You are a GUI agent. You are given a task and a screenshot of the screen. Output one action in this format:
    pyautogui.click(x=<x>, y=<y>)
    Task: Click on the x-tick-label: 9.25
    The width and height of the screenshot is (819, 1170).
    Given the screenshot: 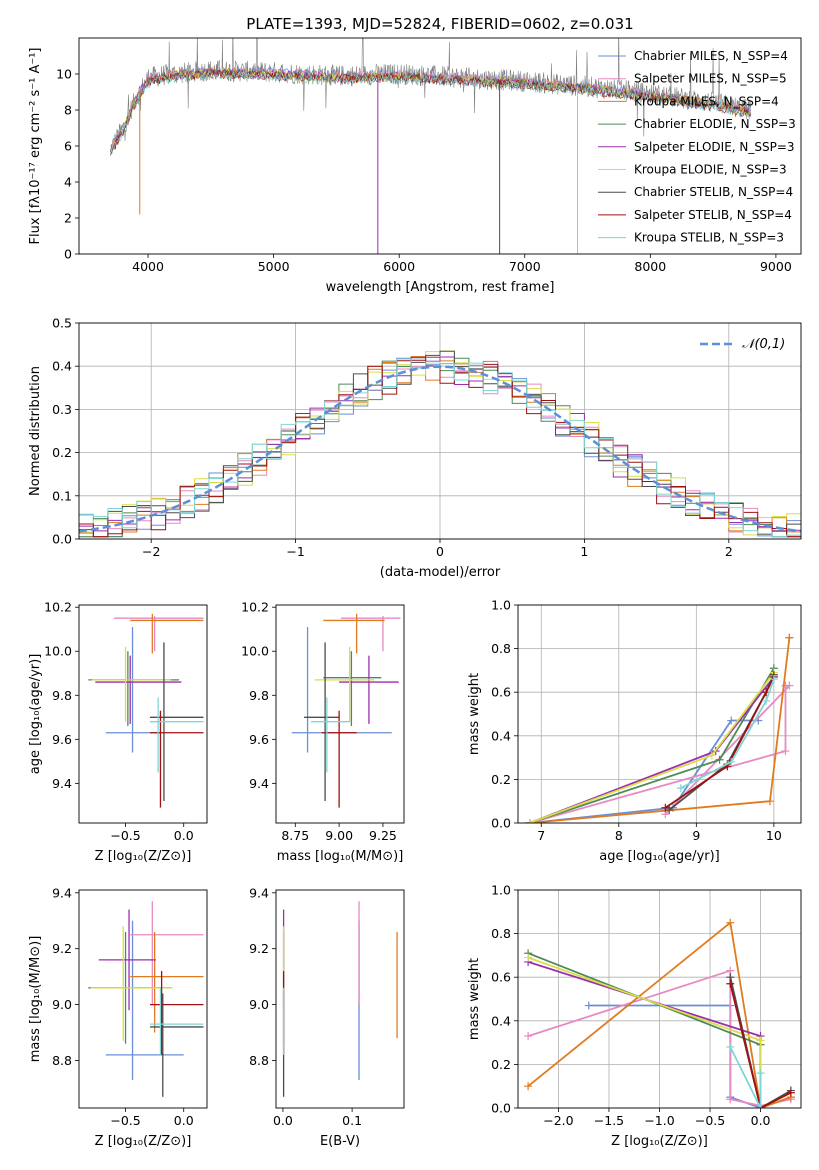 What is the action you would take?
    pyautogui.click(x=383, y=835)
    